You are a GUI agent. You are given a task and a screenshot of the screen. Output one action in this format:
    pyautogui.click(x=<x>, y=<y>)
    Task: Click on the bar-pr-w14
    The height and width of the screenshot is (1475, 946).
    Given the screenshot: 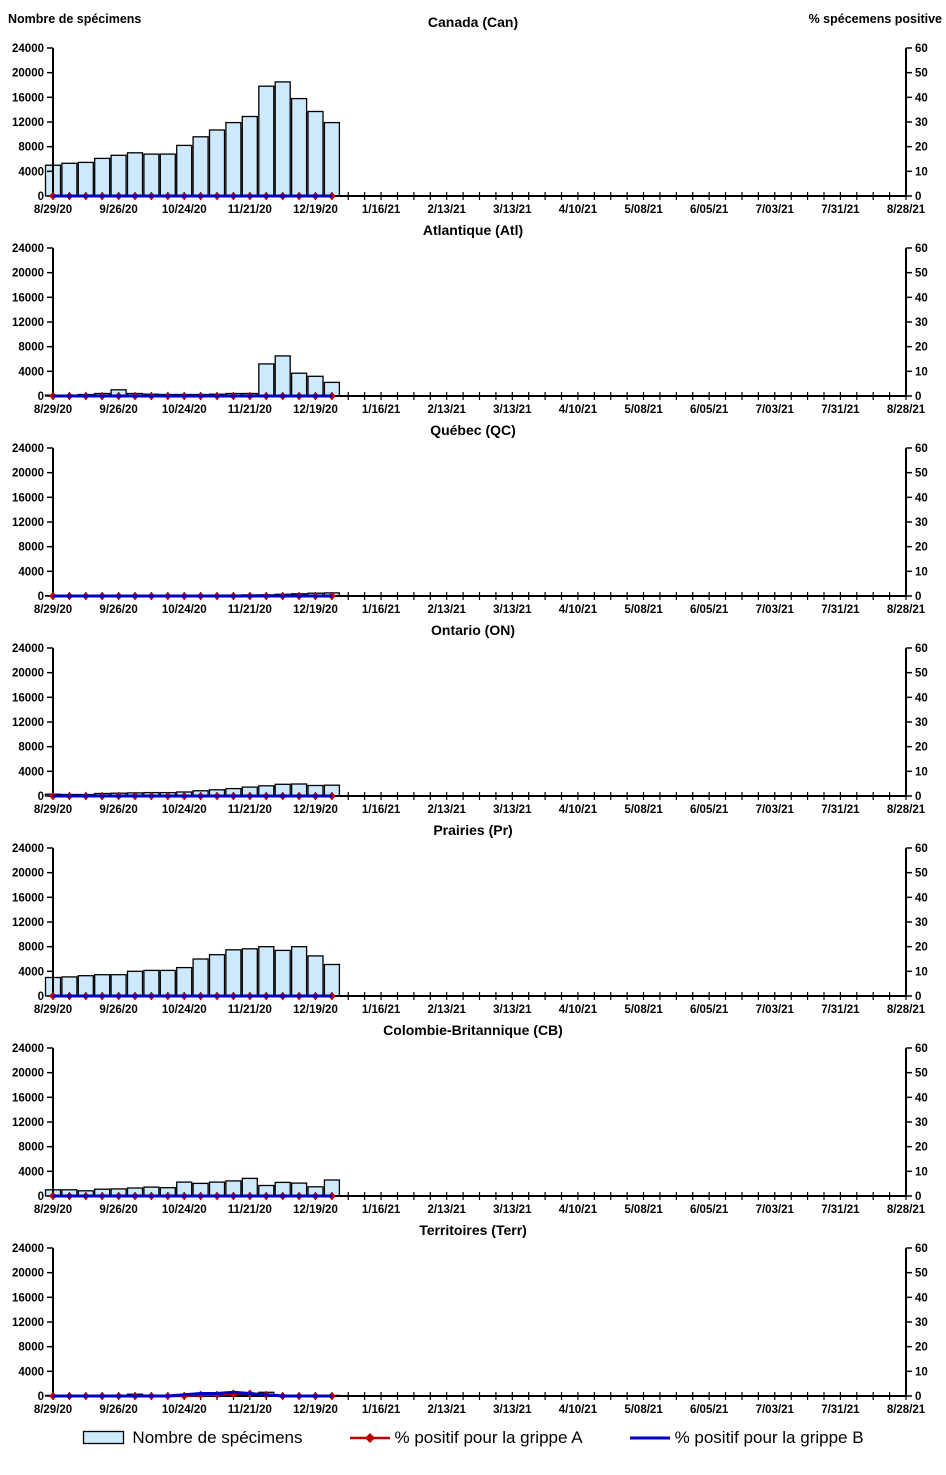 What is the action you would take?
    pyautogui.click(x=282, y=973)
    